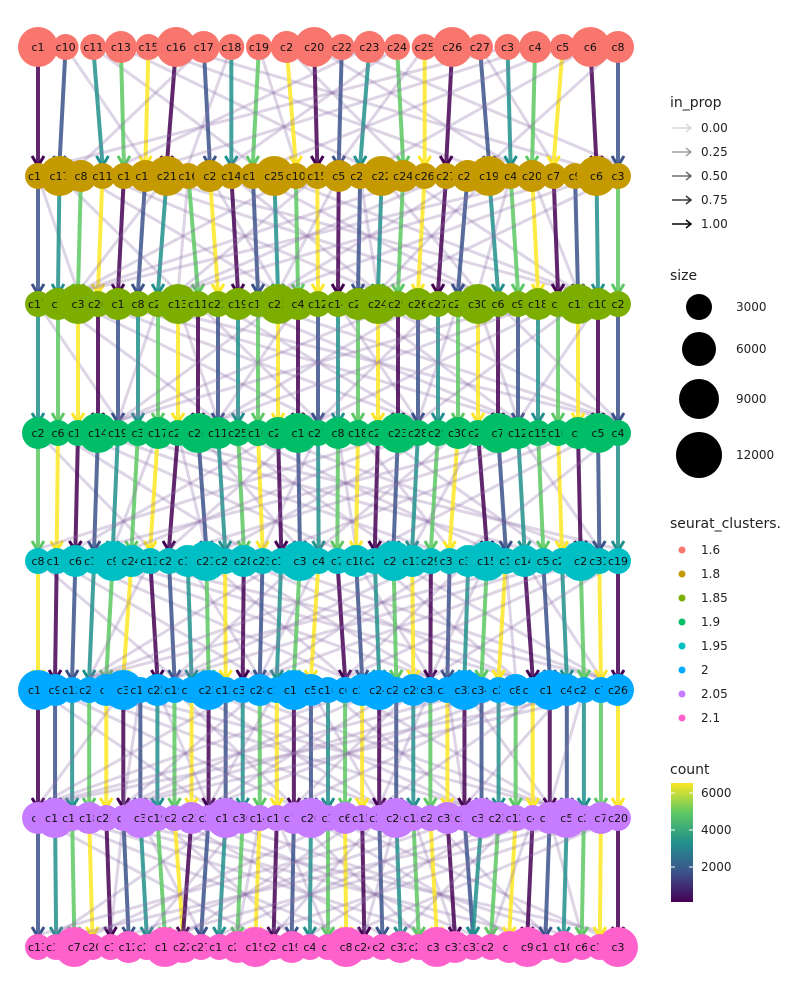 The width and height of the screenshot is (800, 1000). Describe the element at coordinates (751, 307) in the screenshot. I see `legend-size-label: 3000` at that location.